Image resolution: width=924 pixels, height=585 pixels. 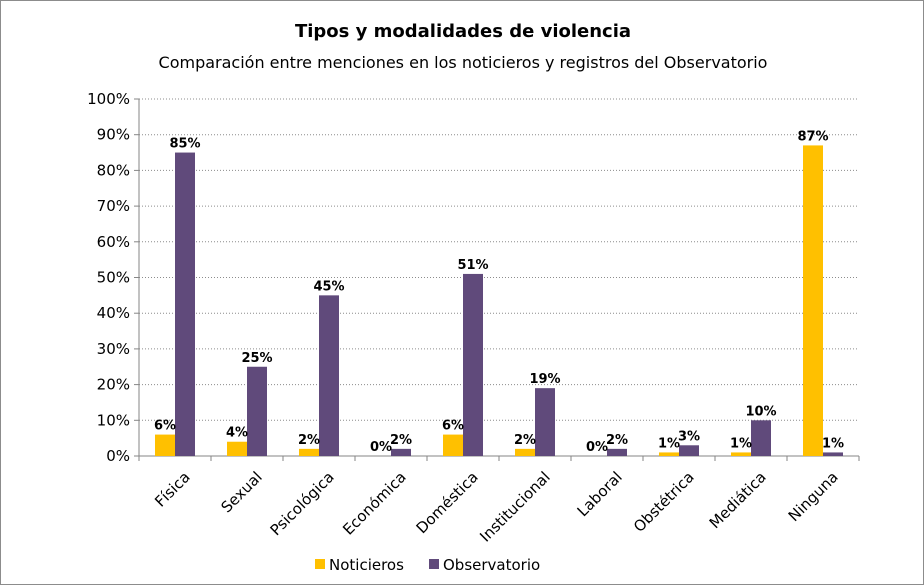 What do you see at coordinates (434, 564) in the screenshot?
I see `legend-swatch-observatorio` at bounding box center [434, 564].